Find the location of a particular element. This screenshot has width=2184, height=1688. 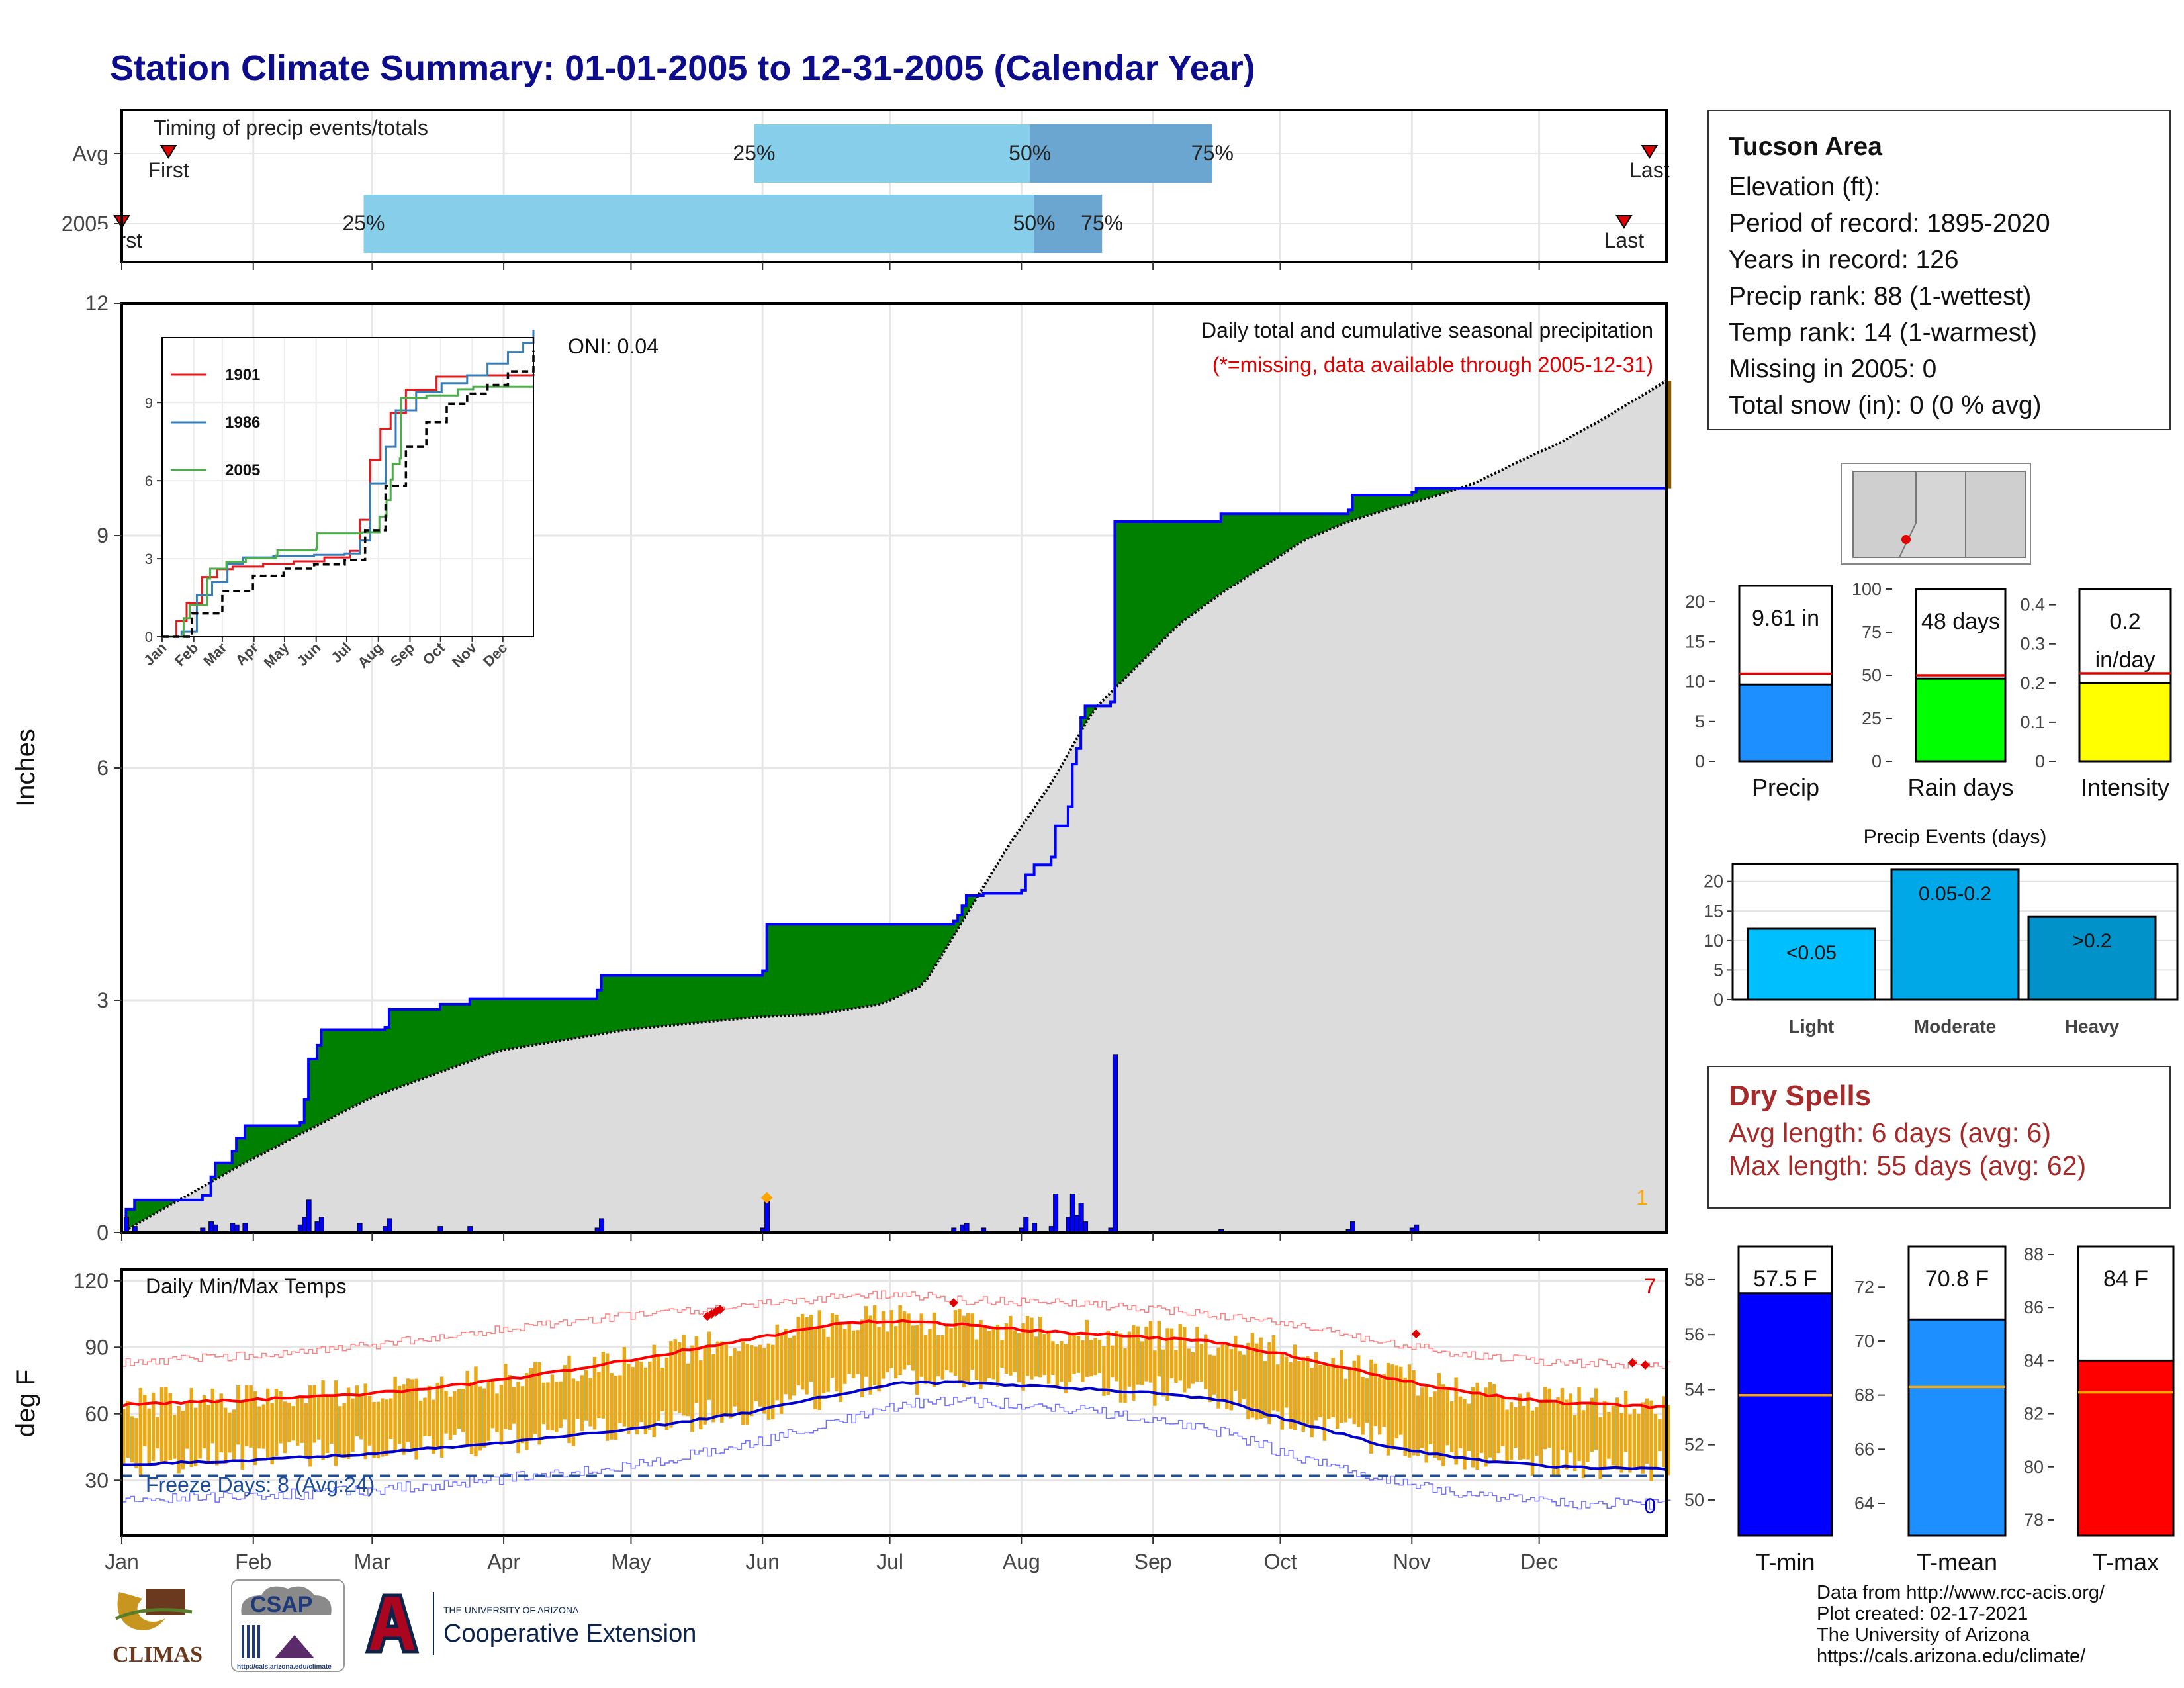

timing-50-label: 50% is located at coordinates (1034, 223).